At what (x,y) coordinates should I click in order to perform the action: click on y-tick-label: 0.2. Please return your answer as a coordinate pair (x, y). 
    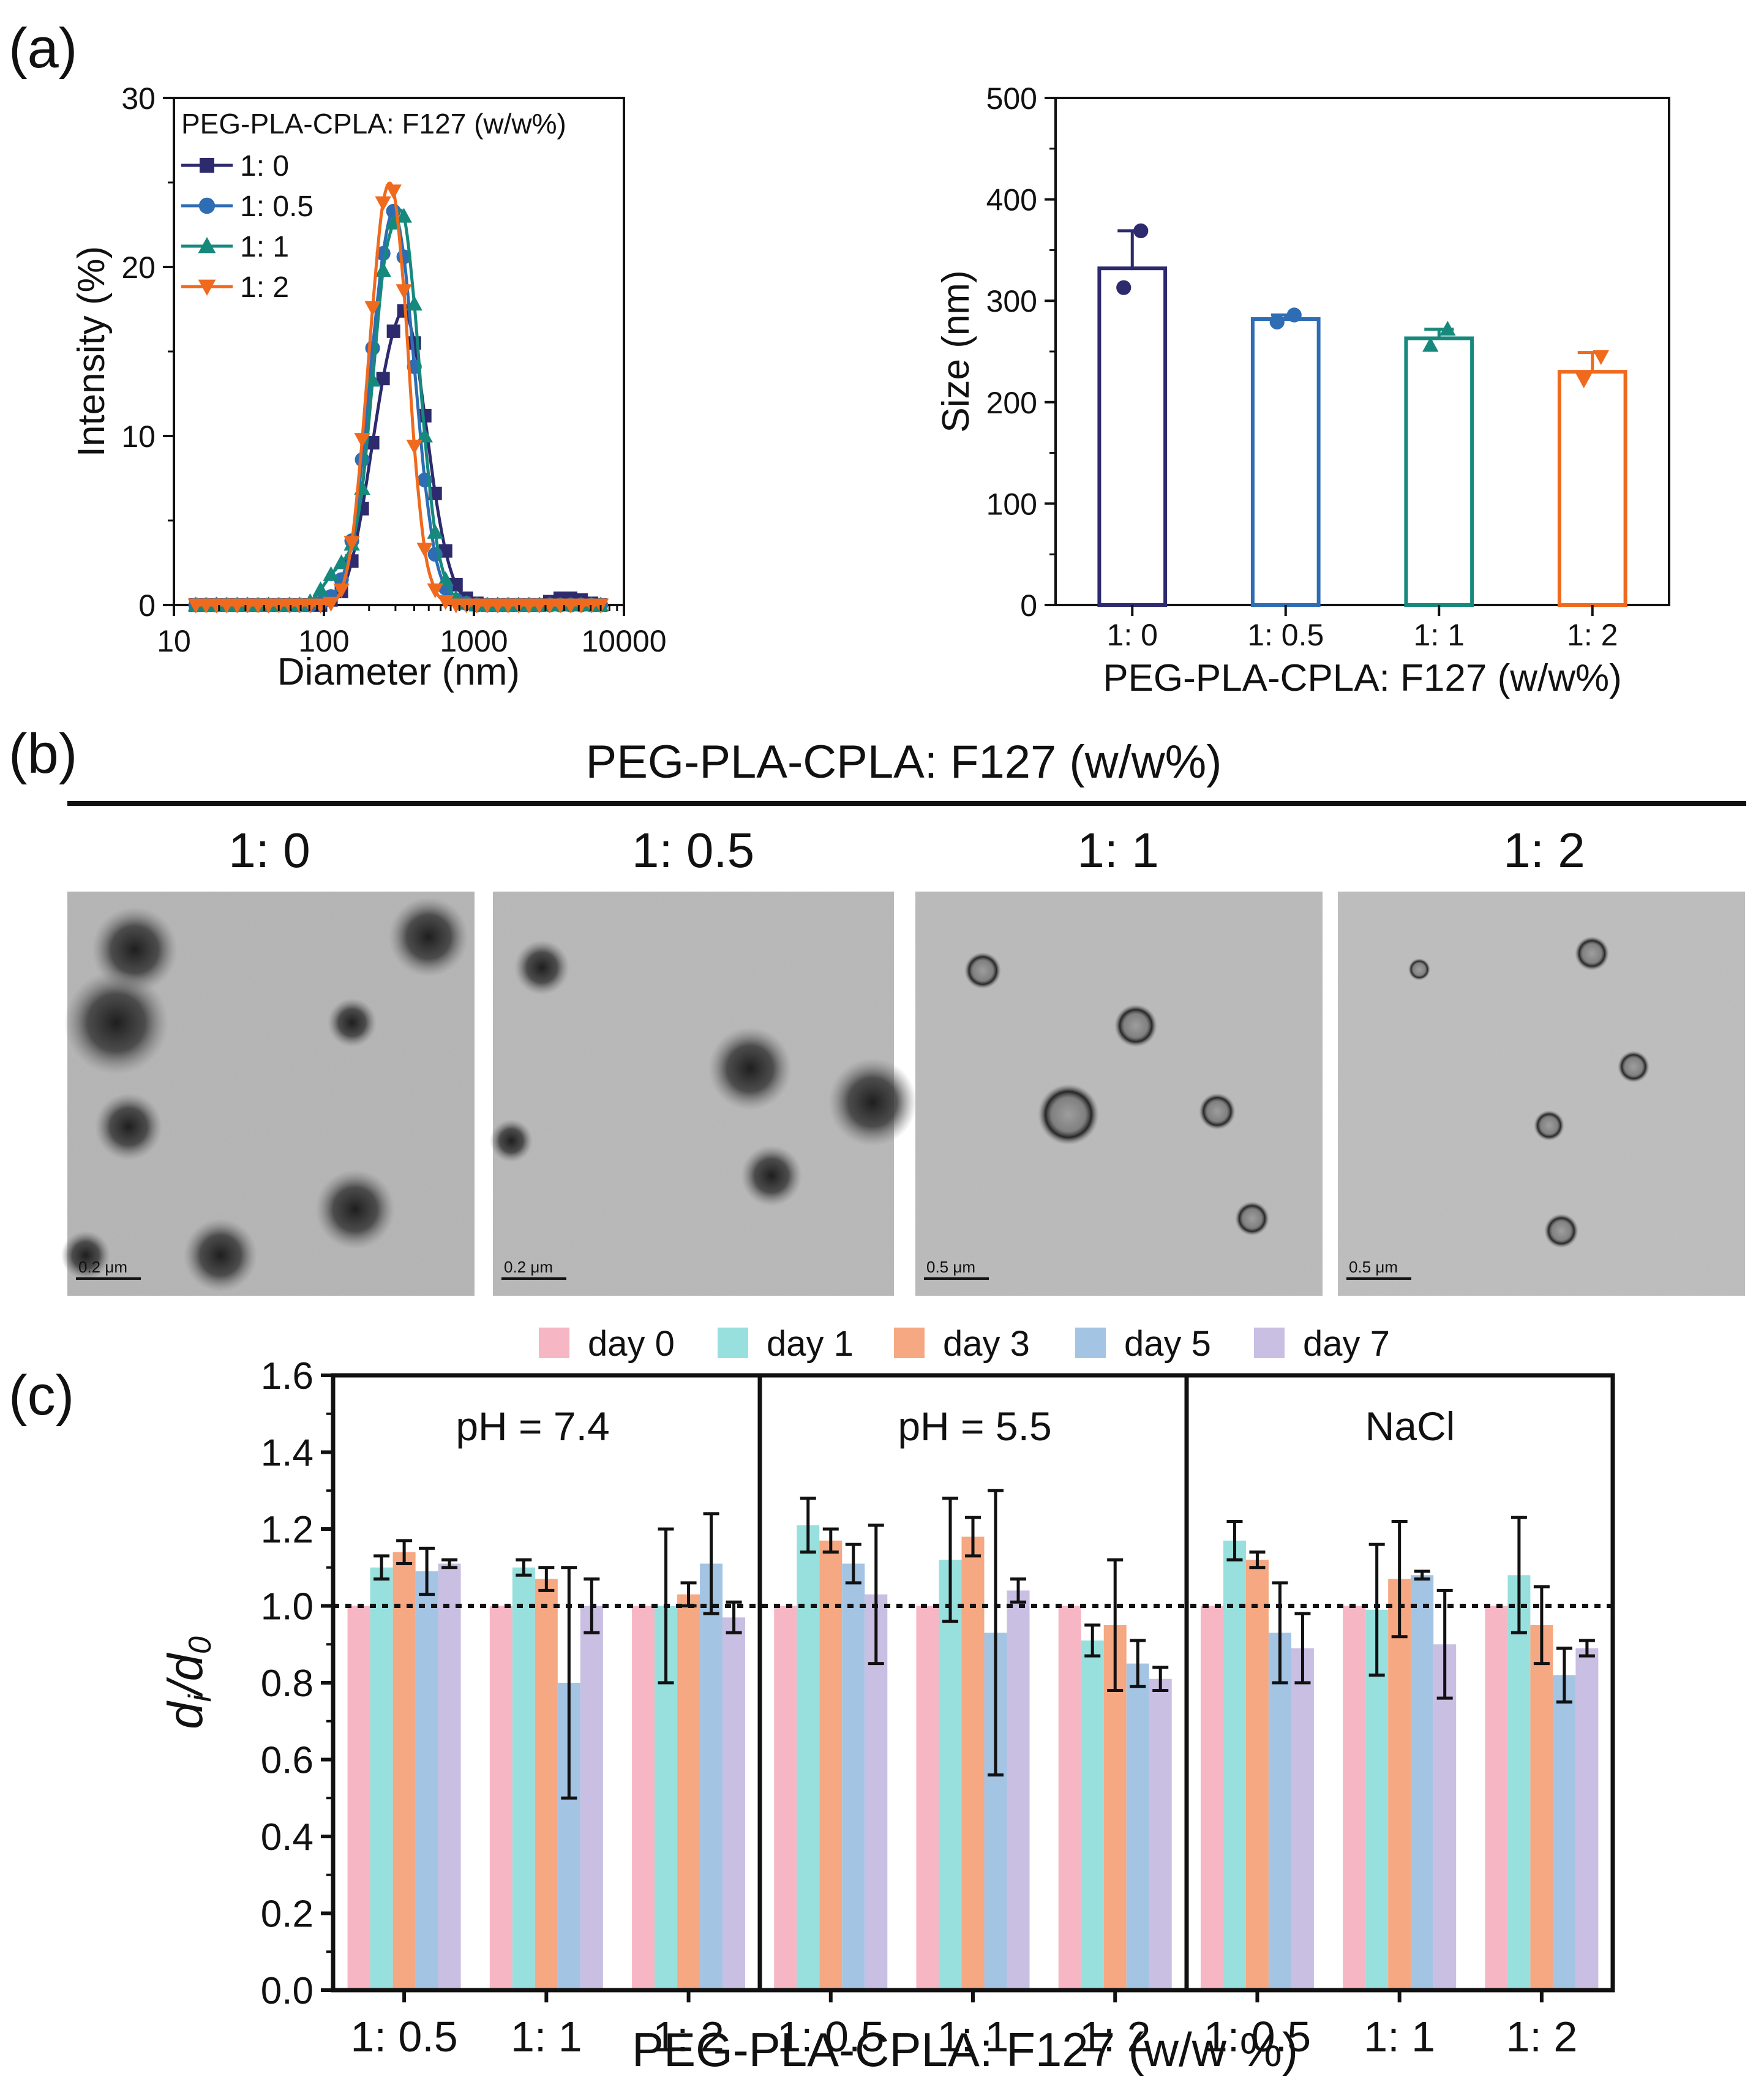
    Looking at the image, I should click on (287, 1914).